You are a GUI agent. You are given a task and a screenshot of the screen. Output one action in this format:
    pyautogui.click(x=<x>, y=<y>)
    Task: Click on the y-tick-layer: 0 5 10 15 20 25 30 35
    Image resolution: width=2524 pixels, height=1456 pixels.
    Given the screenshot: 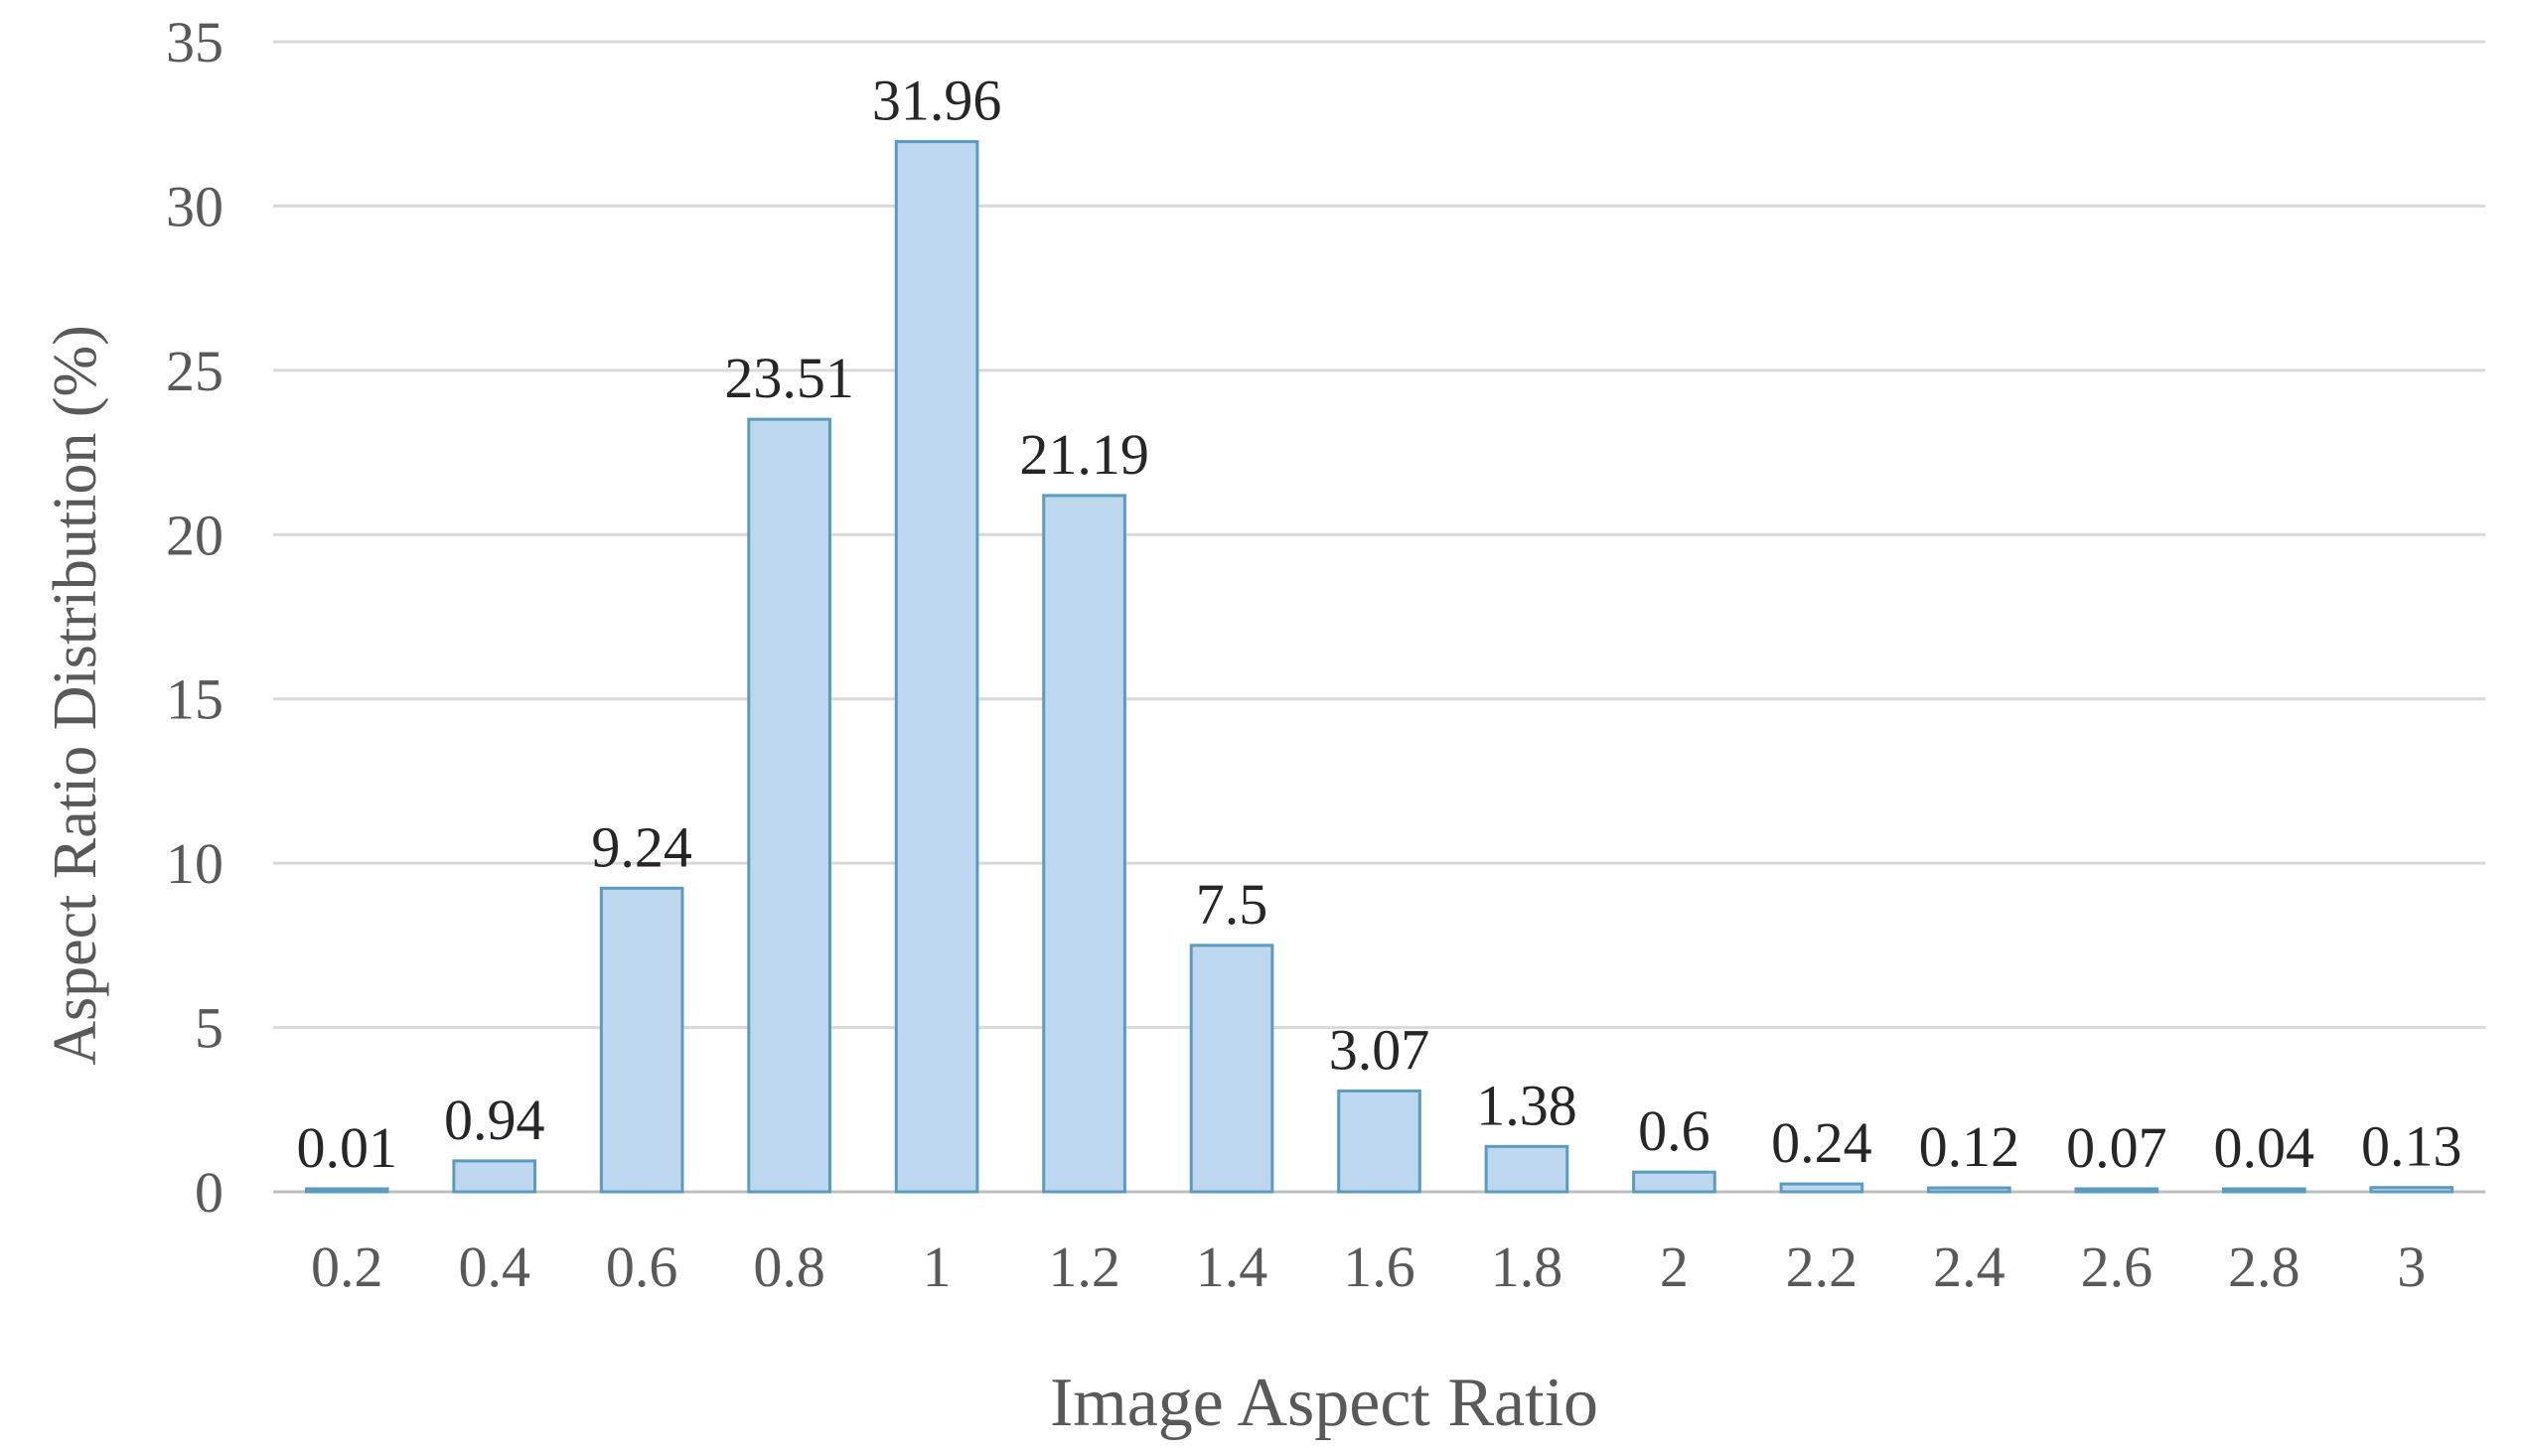 What is the action you would take?
    pyautogui.click(x=194, y=617)
    